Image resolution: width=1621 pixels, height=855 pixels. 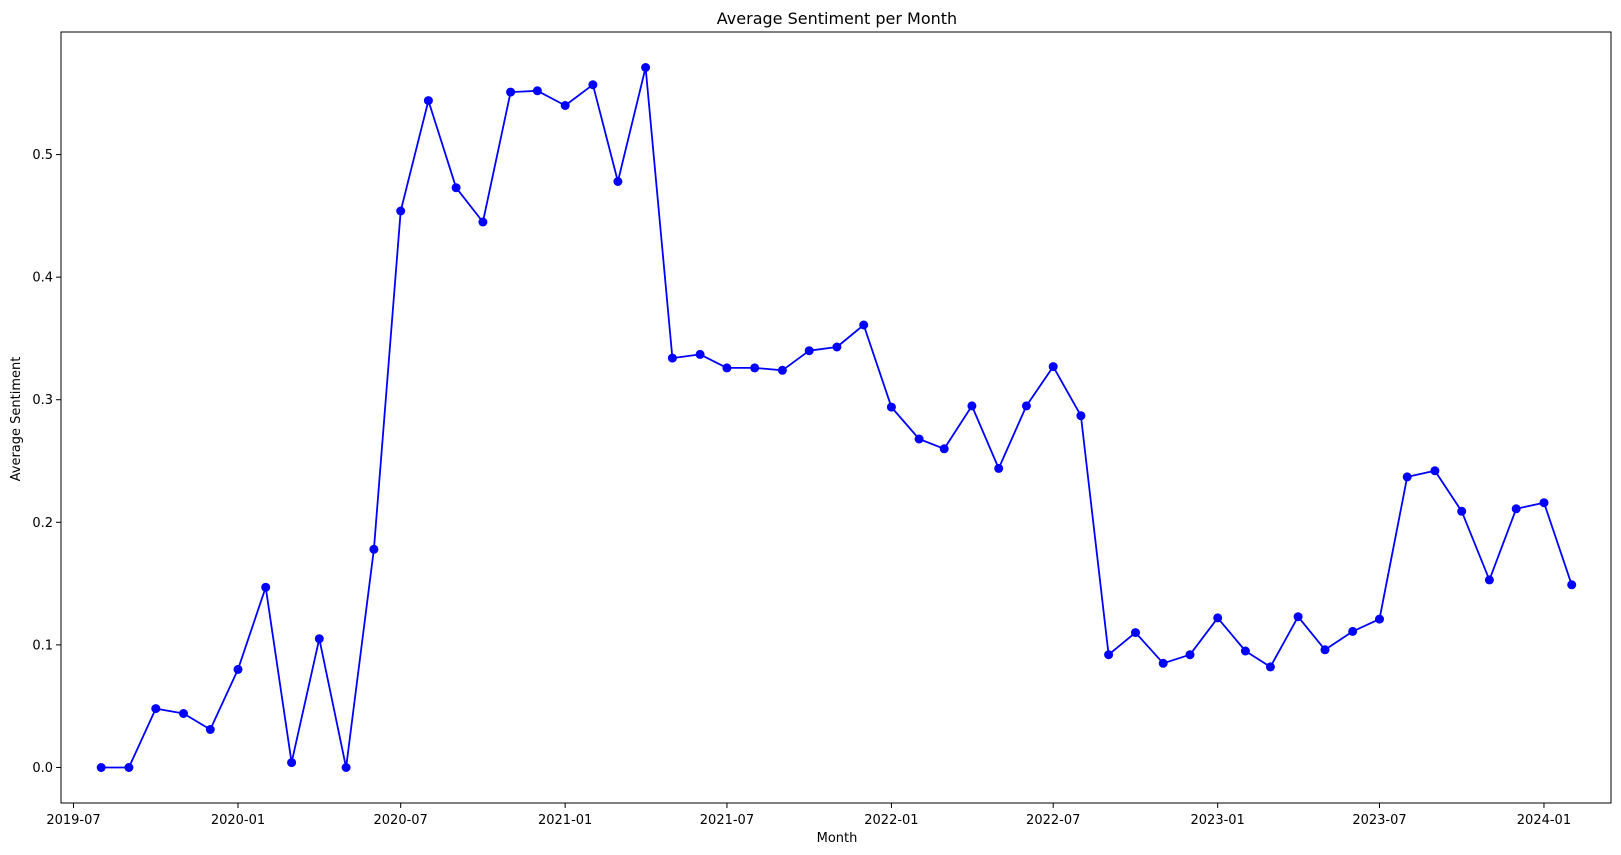 What do you see at coordinates (42, 400) in the screenshot?
I see `y-tick-label: 0.3` at bounding box center [42, 400].